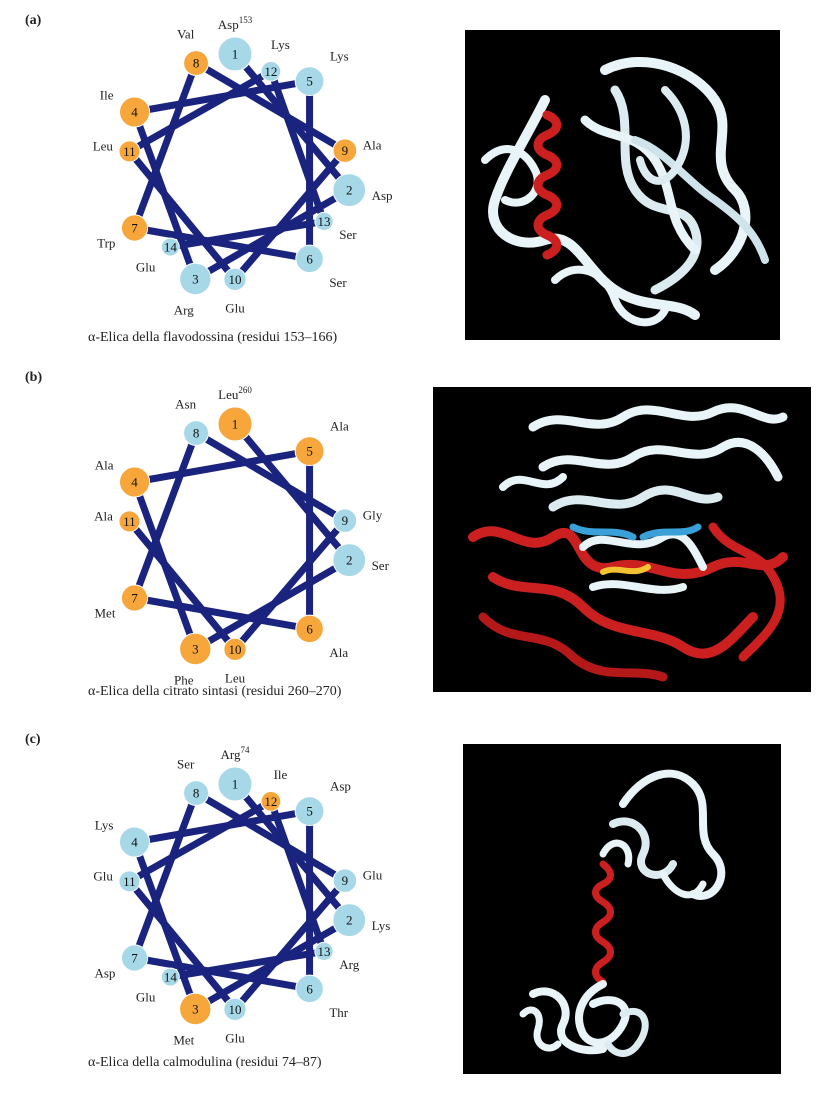  I want to click on residue-name: Phe, so click(184, 680).